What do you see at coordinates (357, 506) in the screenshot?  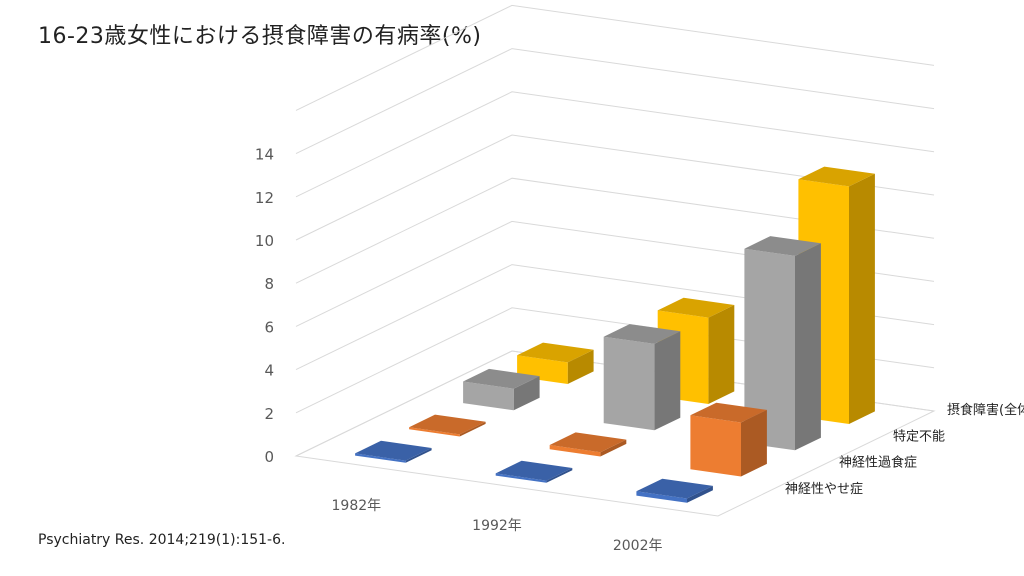 I see `x-tick-label: 1982年` at bounding box center [357, 506].